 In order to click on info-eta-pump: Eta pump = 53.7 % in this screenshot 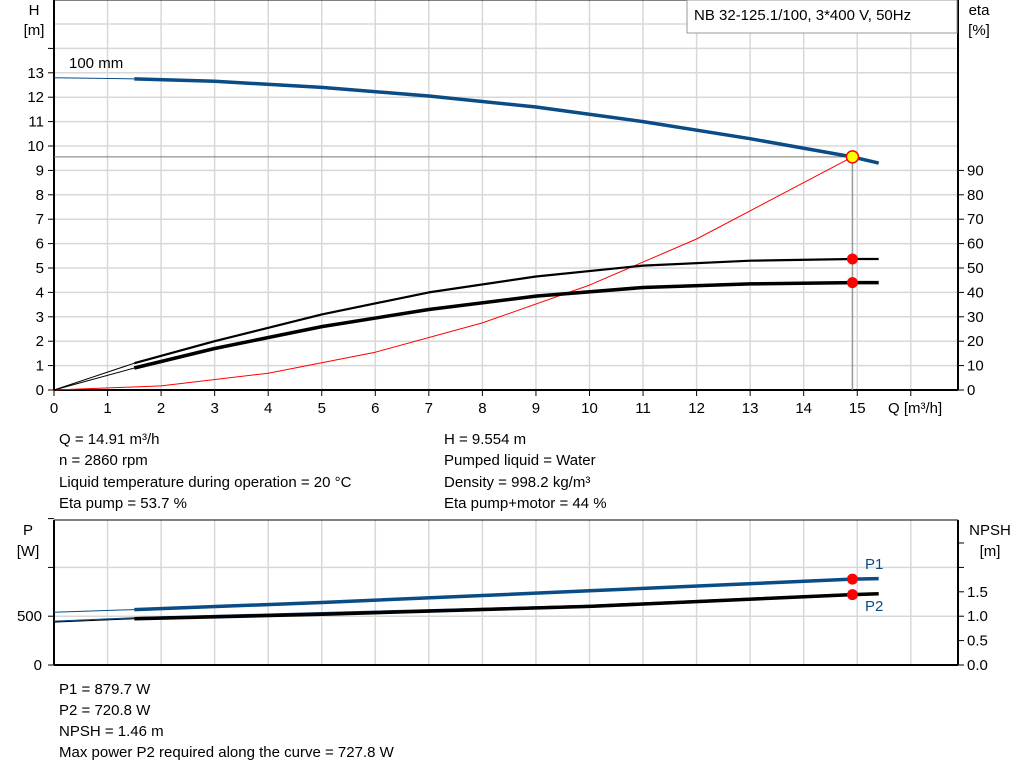, I will do `click(123, 503)`.